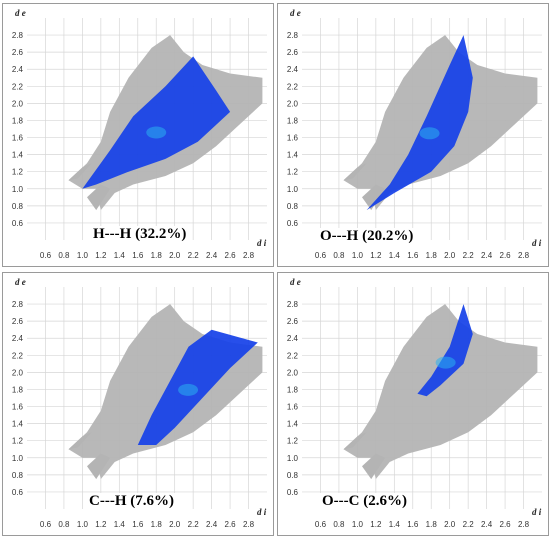  Describe the element at coordinates (364, 501) in the screenshot. I see `panel-caption-oc: O---C (2.6%)` at that location.